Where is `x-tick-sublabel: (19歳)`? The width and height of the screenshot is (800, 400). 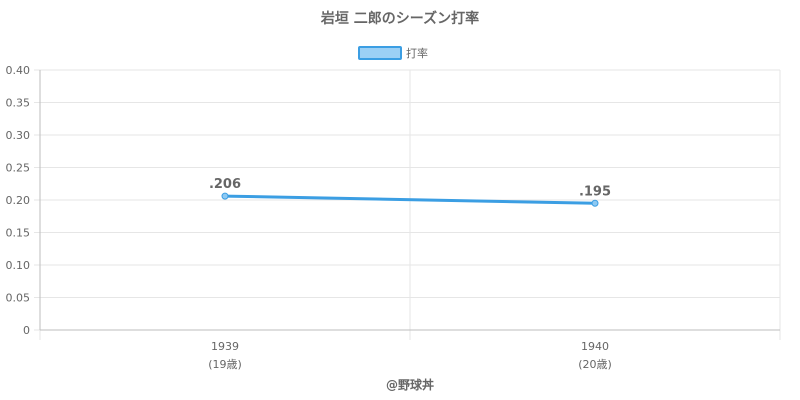
x-tick-sublabel: (19歳) is located at coordinates (225, 364).